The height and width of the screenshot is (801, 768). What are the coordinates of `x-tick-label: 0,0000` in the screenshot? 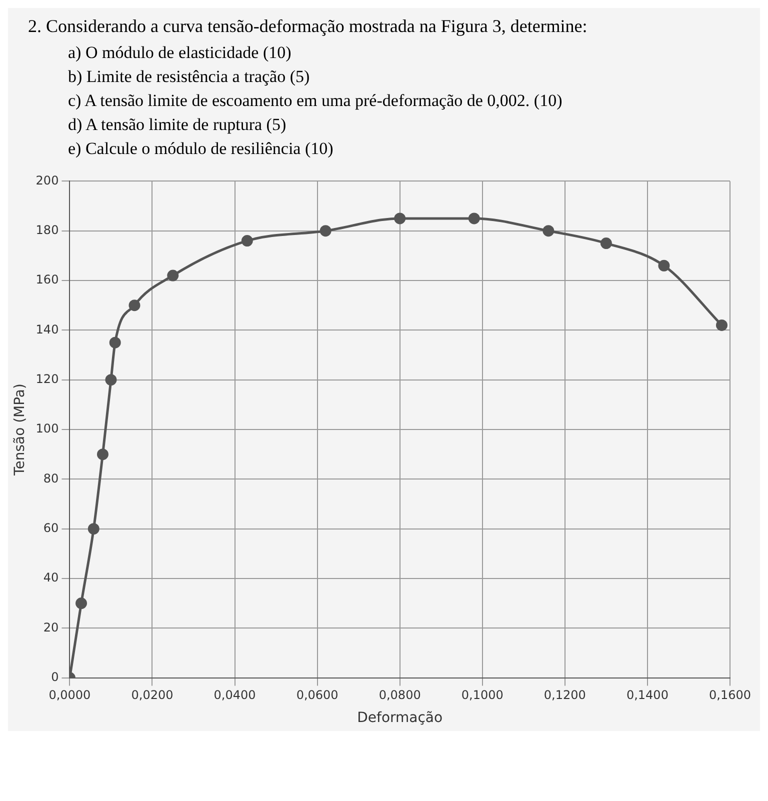 It's located at (69, 695).